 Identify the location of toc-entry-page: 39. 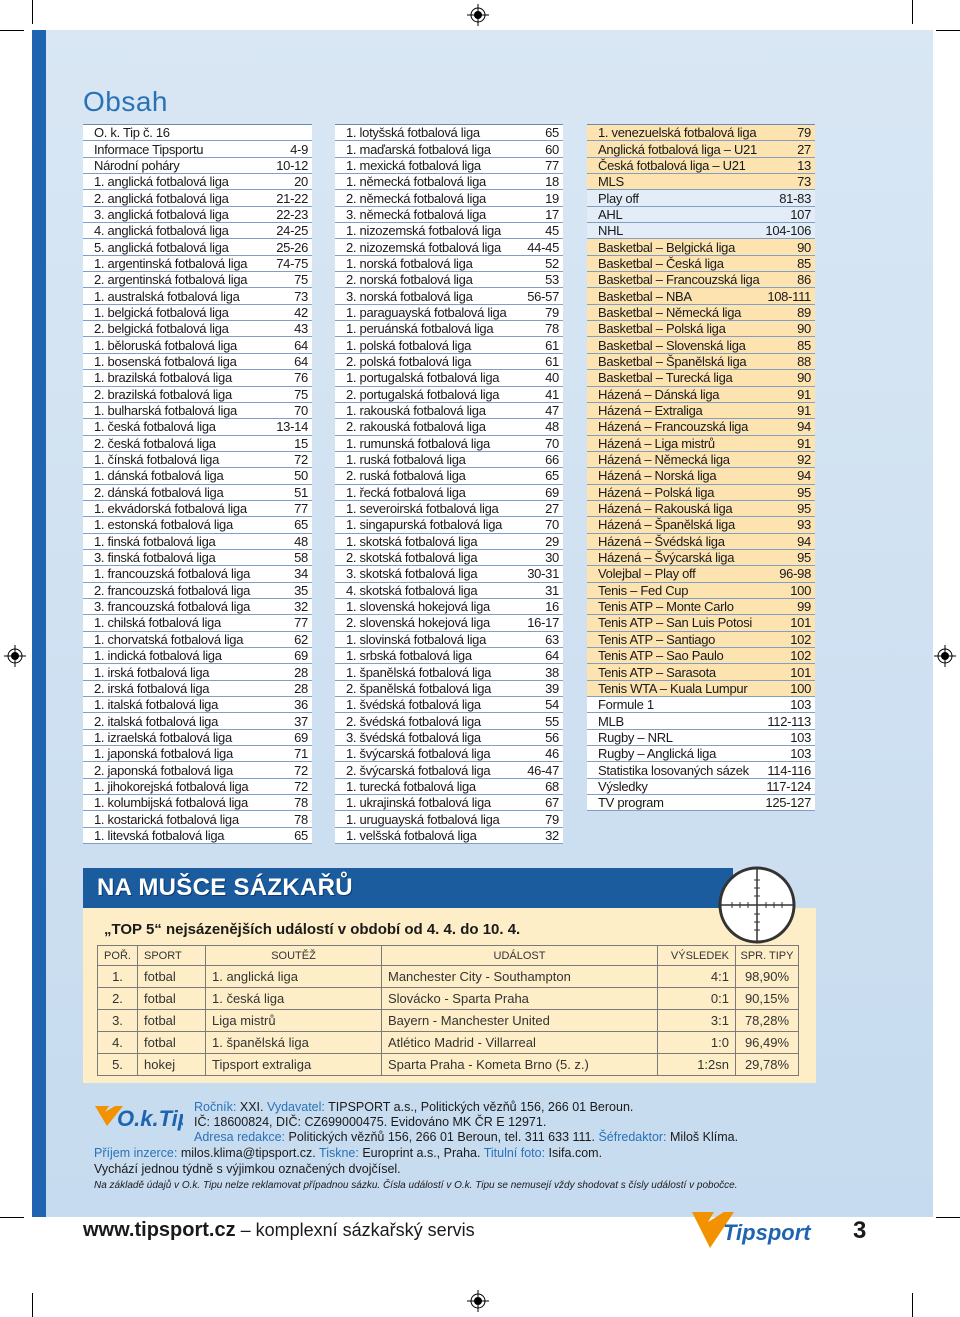
(552, 688).